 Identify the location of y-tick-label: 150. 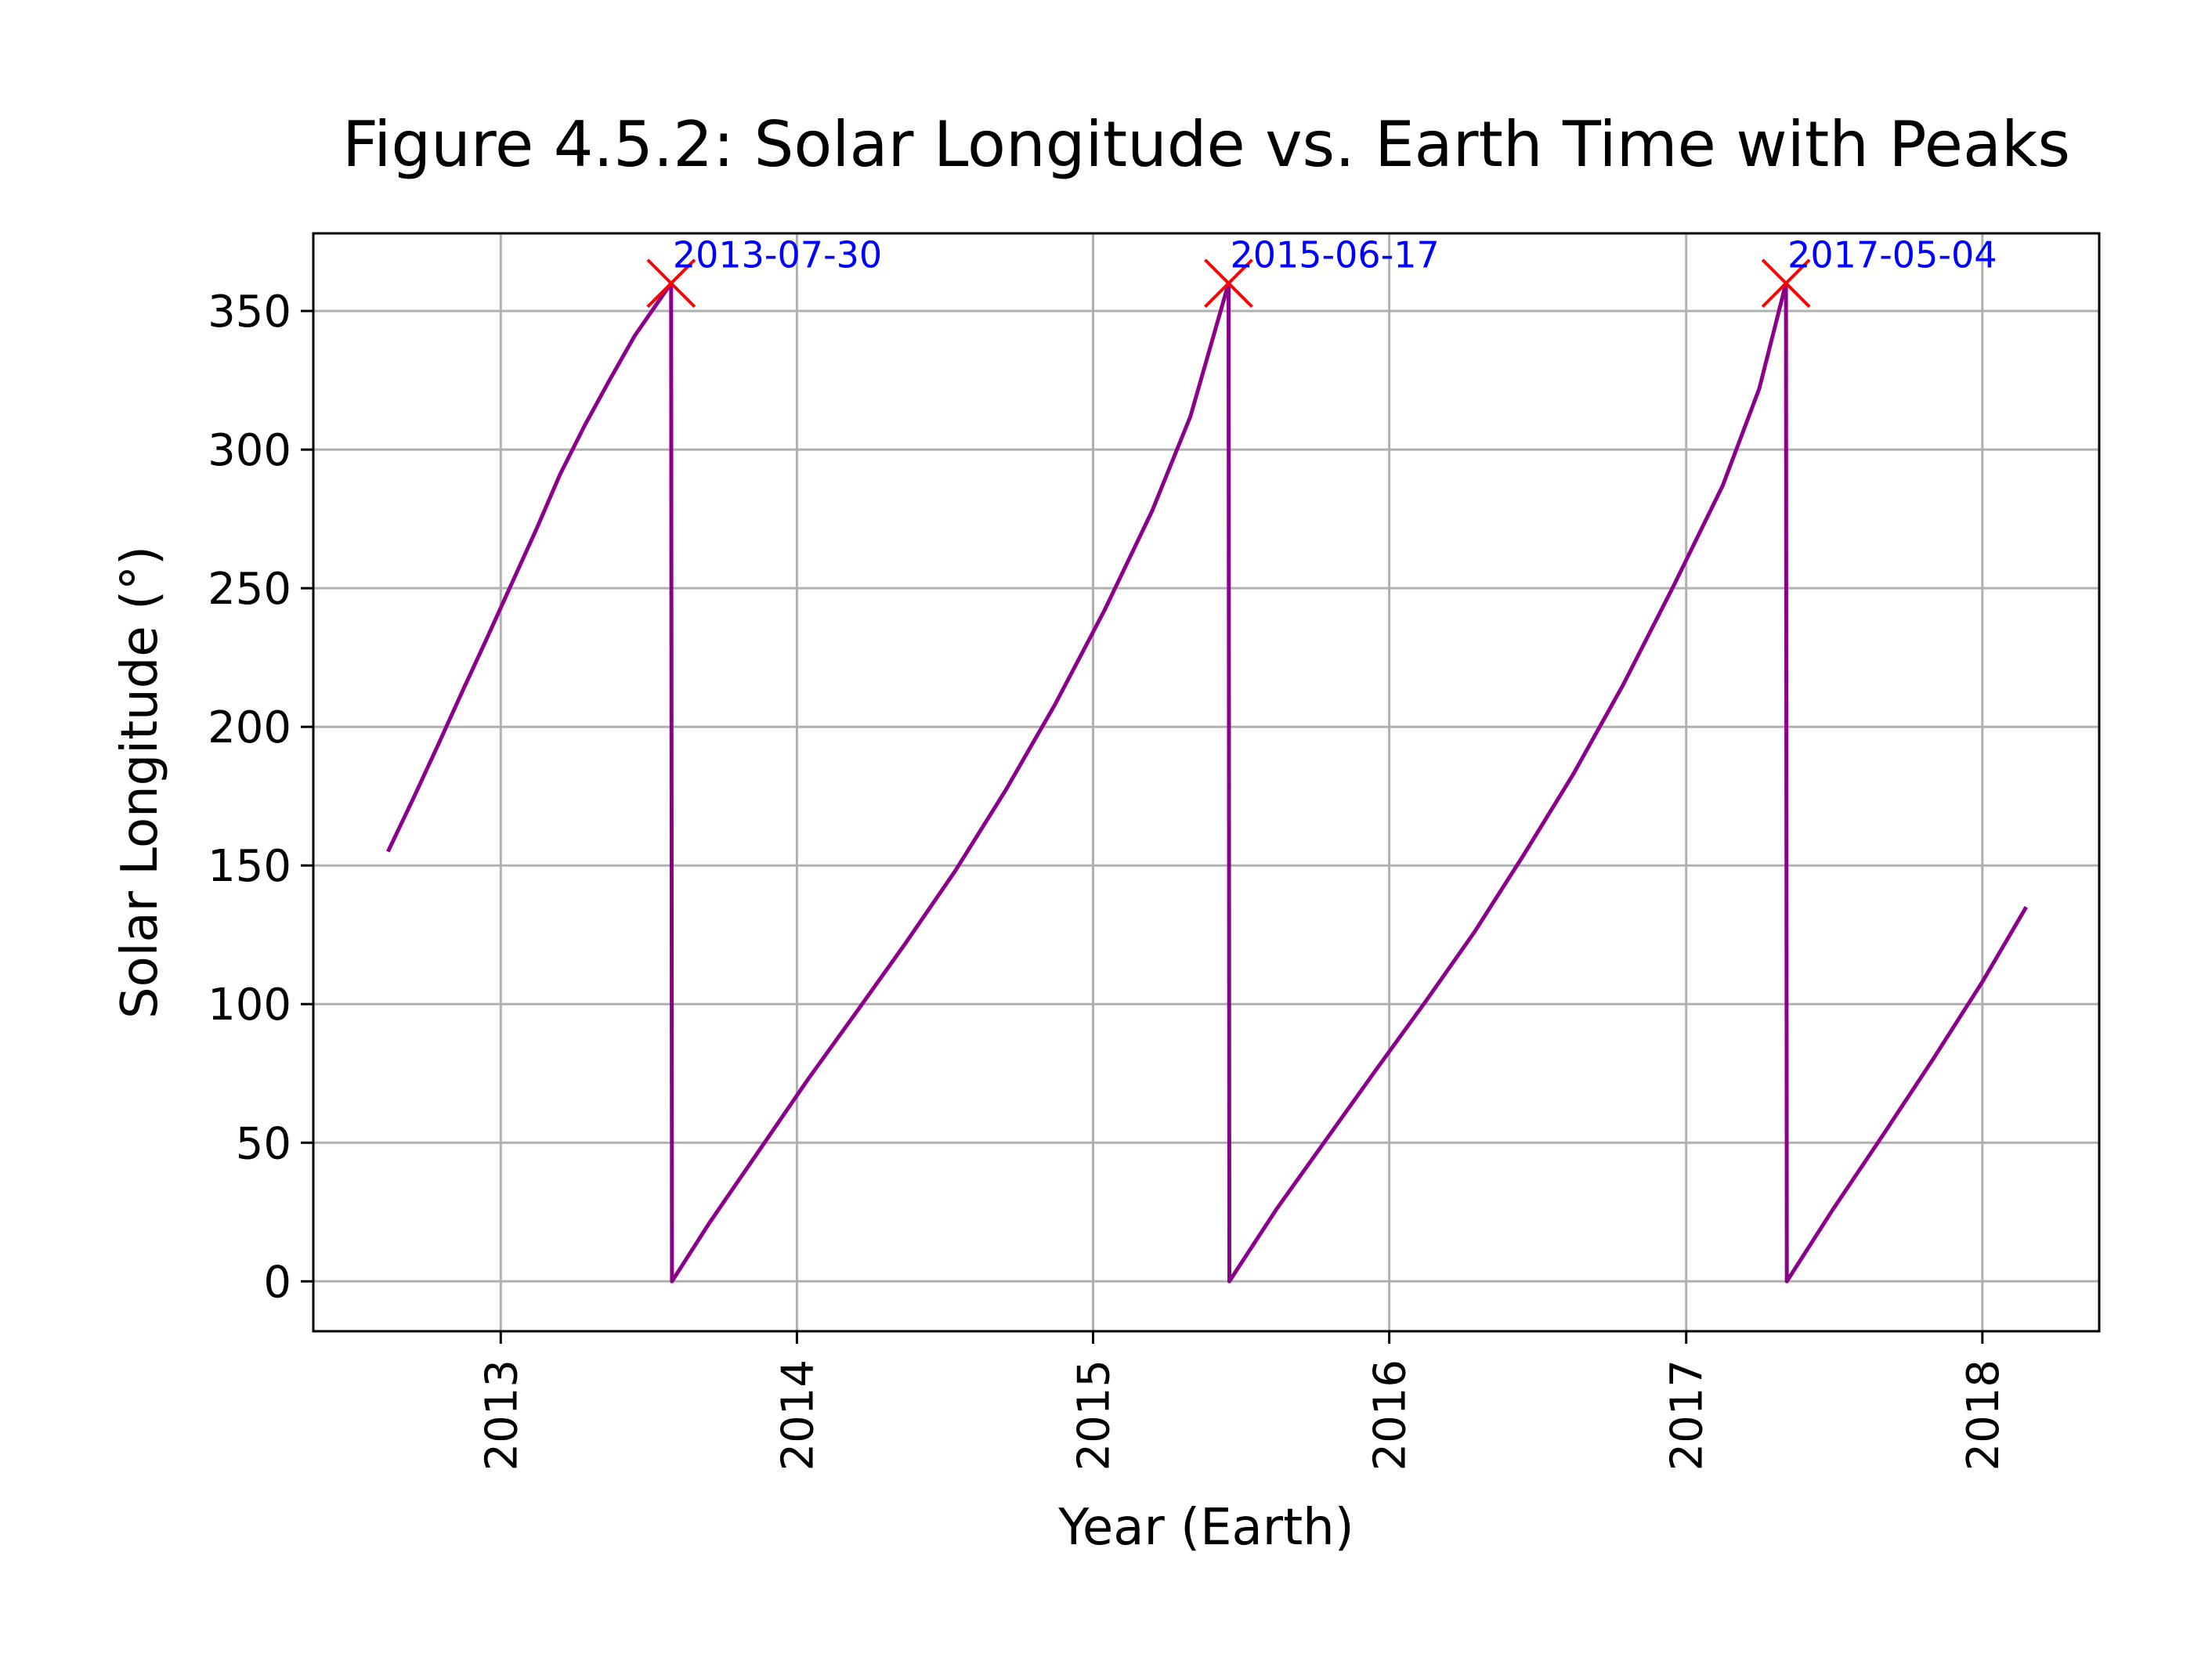
(249, 866).